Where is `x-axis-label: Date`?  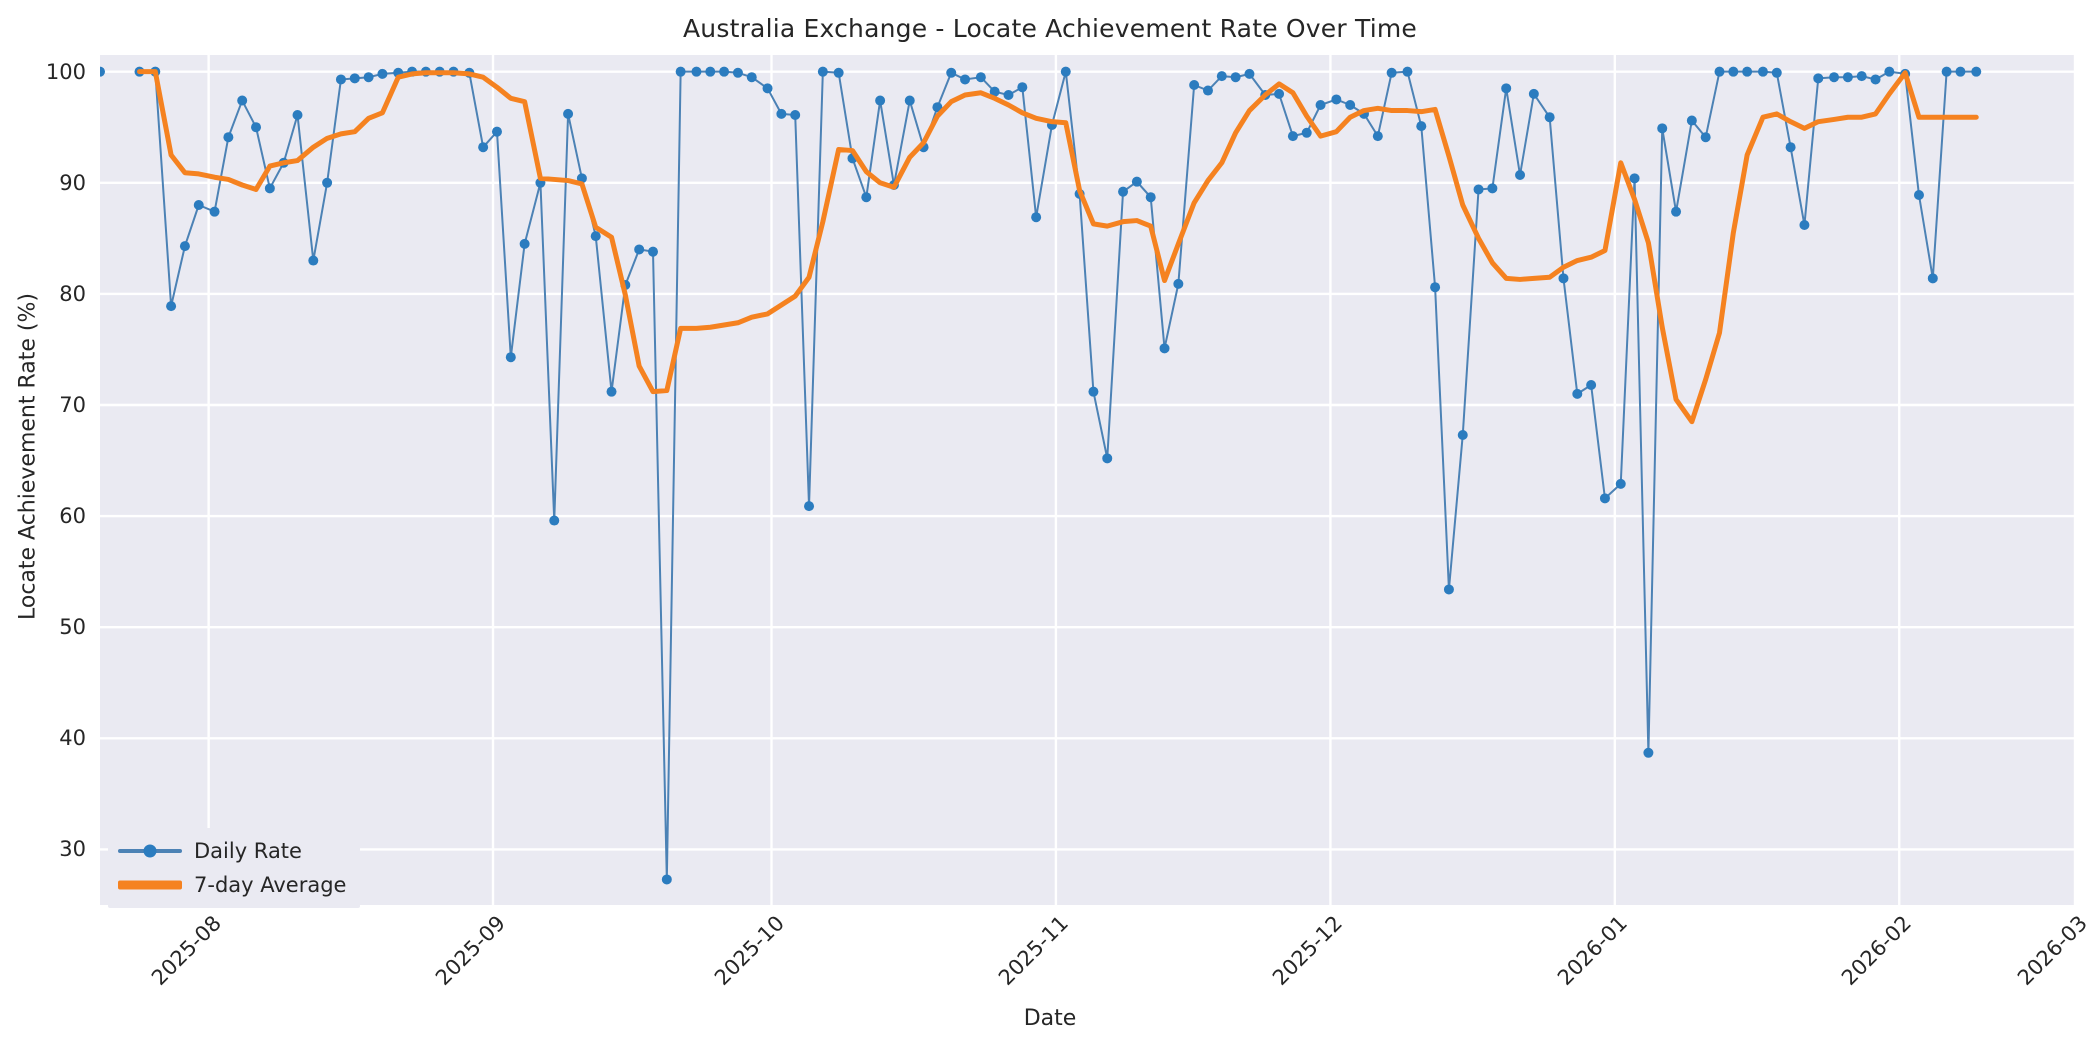 x-axis-label: Date is located at coordinates (1050, 1018).